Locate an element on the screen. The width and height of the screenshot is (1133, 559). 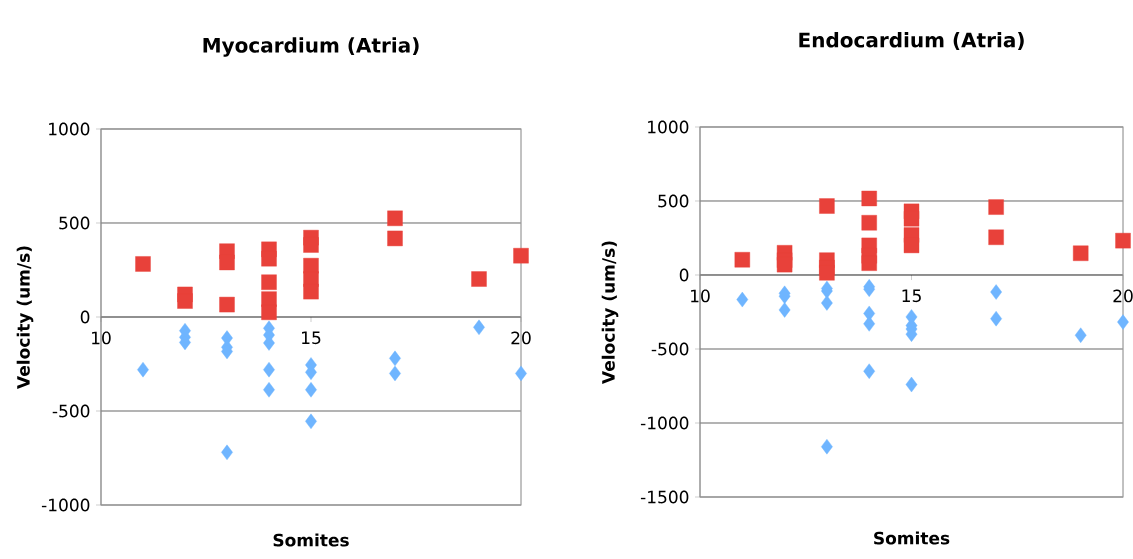
y-tick-label: -1500 is located at coordinates (664, 497).